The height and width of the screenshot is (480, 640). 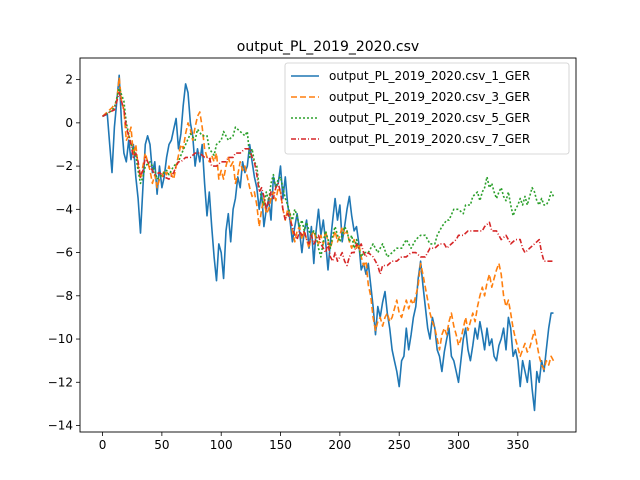 What do you see at coordinates (221, 445) in the screenshot?
I see `x-tick-label: 100` at bounding box center [221, 445].